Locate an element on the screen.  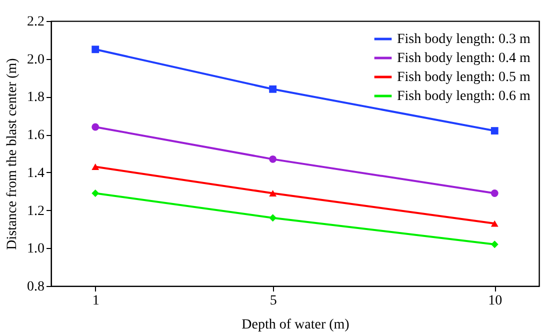
y-tick-label: 1.8 is located at coordinates (35, 98).